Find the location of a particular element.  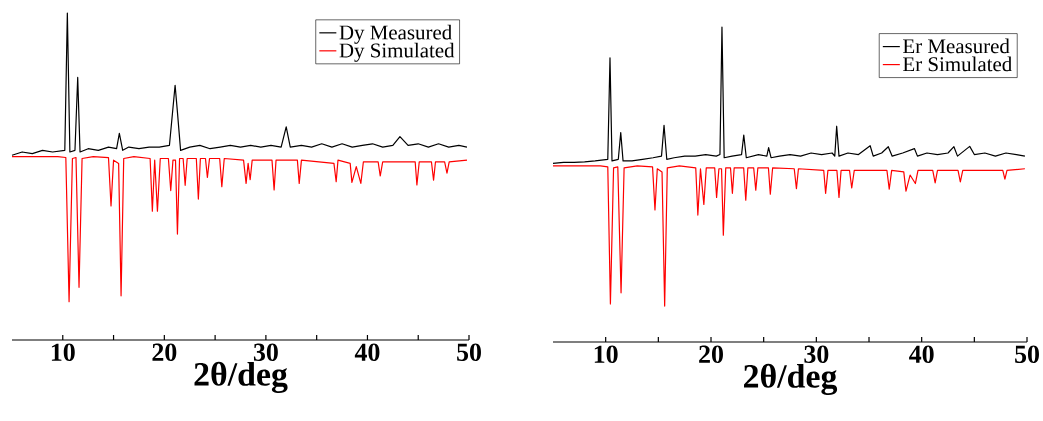

legend-label: Er Measured is located at coordinates (956, 46).